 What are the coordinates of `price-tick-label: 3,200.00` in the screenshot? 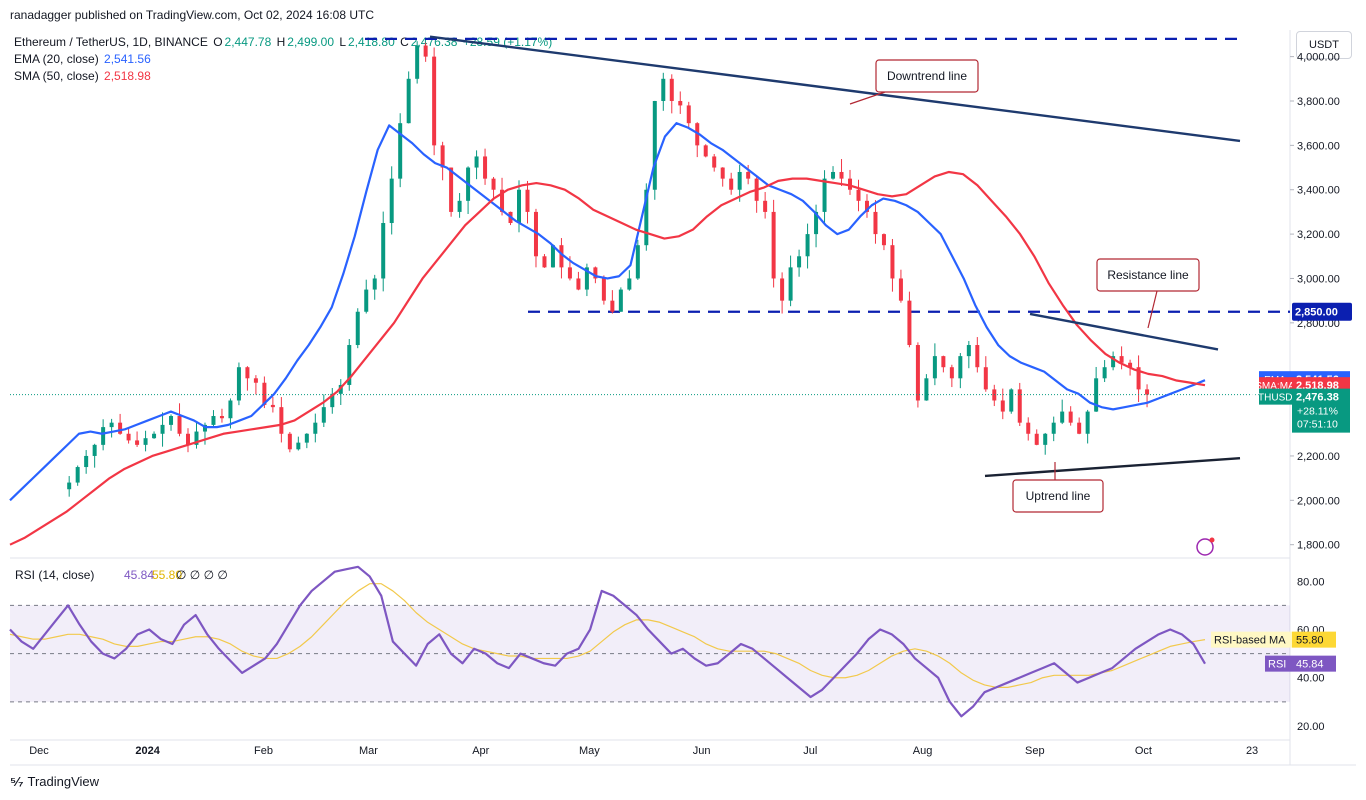 It's located at (1318, 235).